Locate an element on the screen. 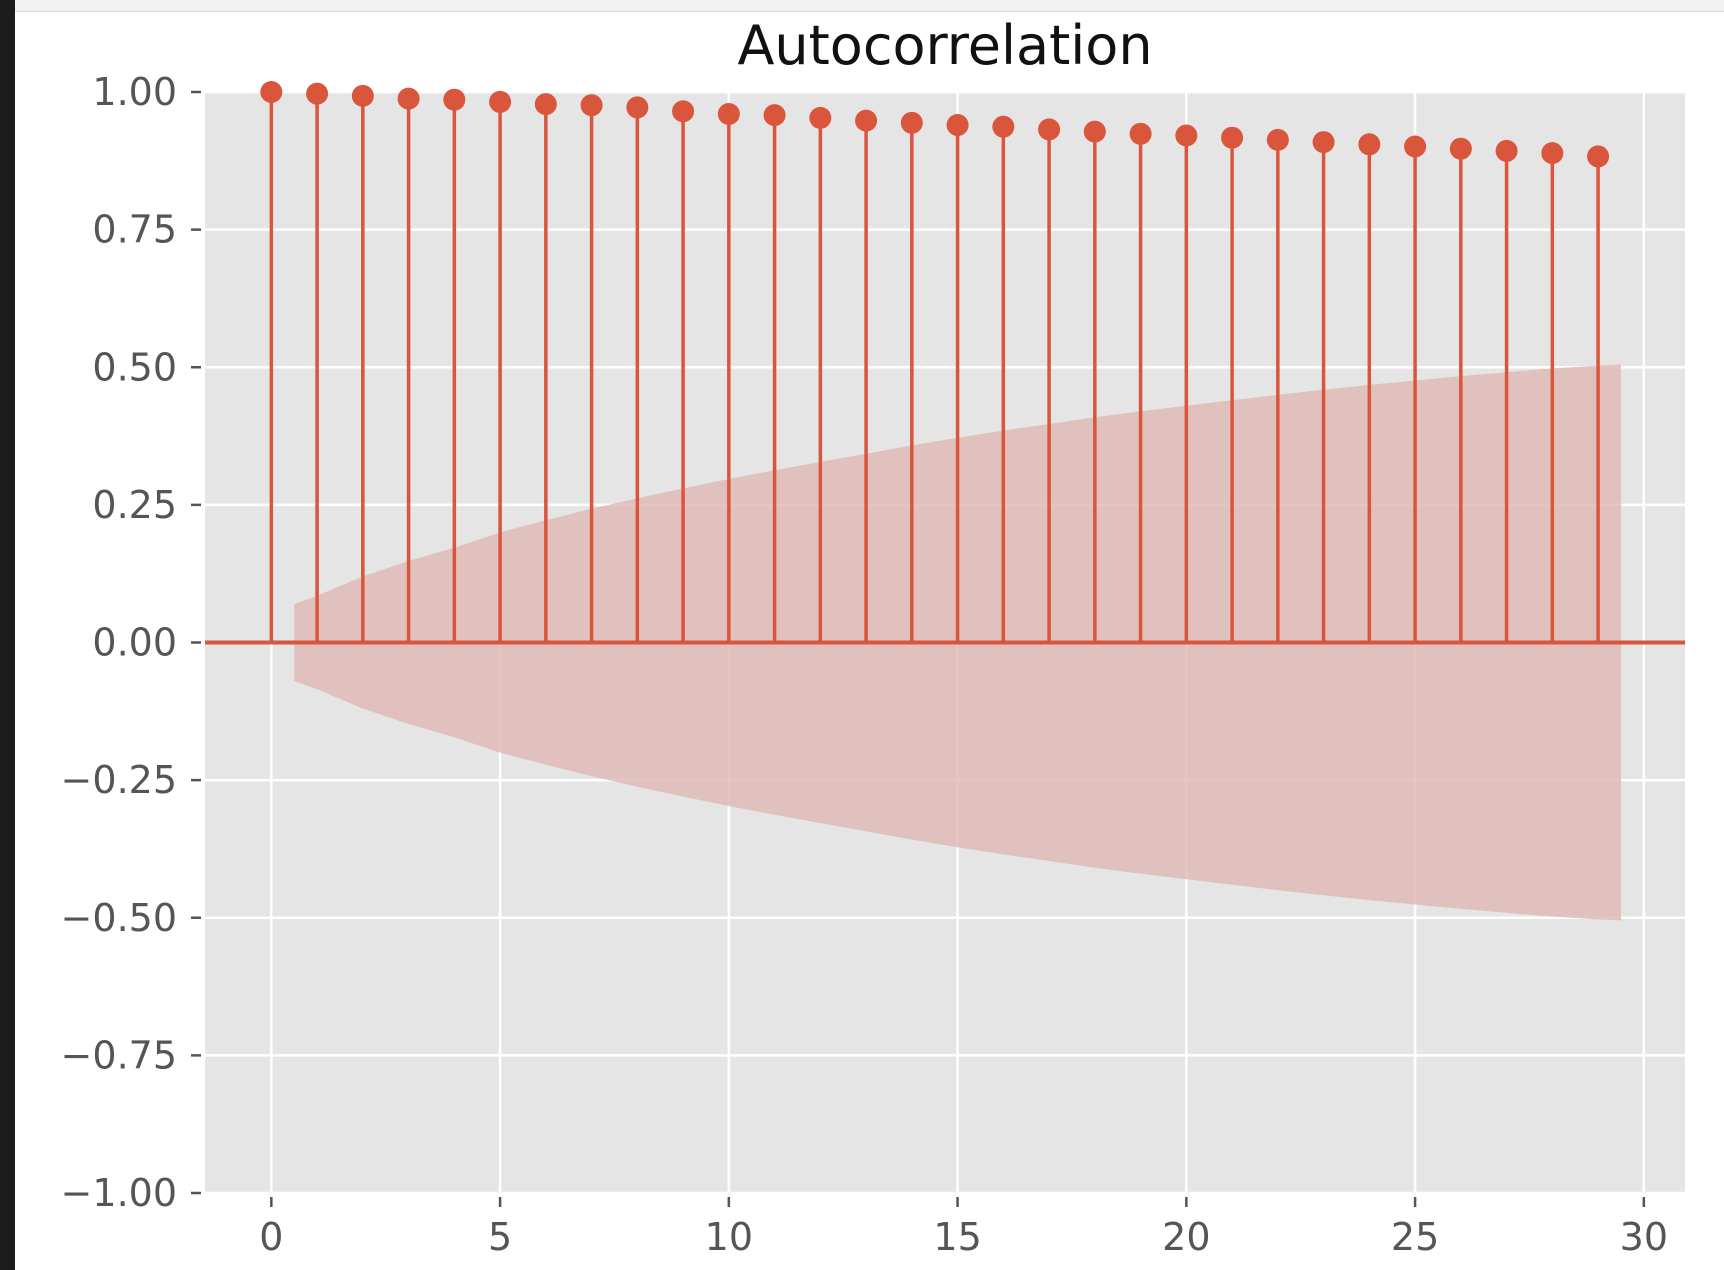 The image size is (1724, 1270). y-tick-label: 1.00 is located at coordinates (134, 92).